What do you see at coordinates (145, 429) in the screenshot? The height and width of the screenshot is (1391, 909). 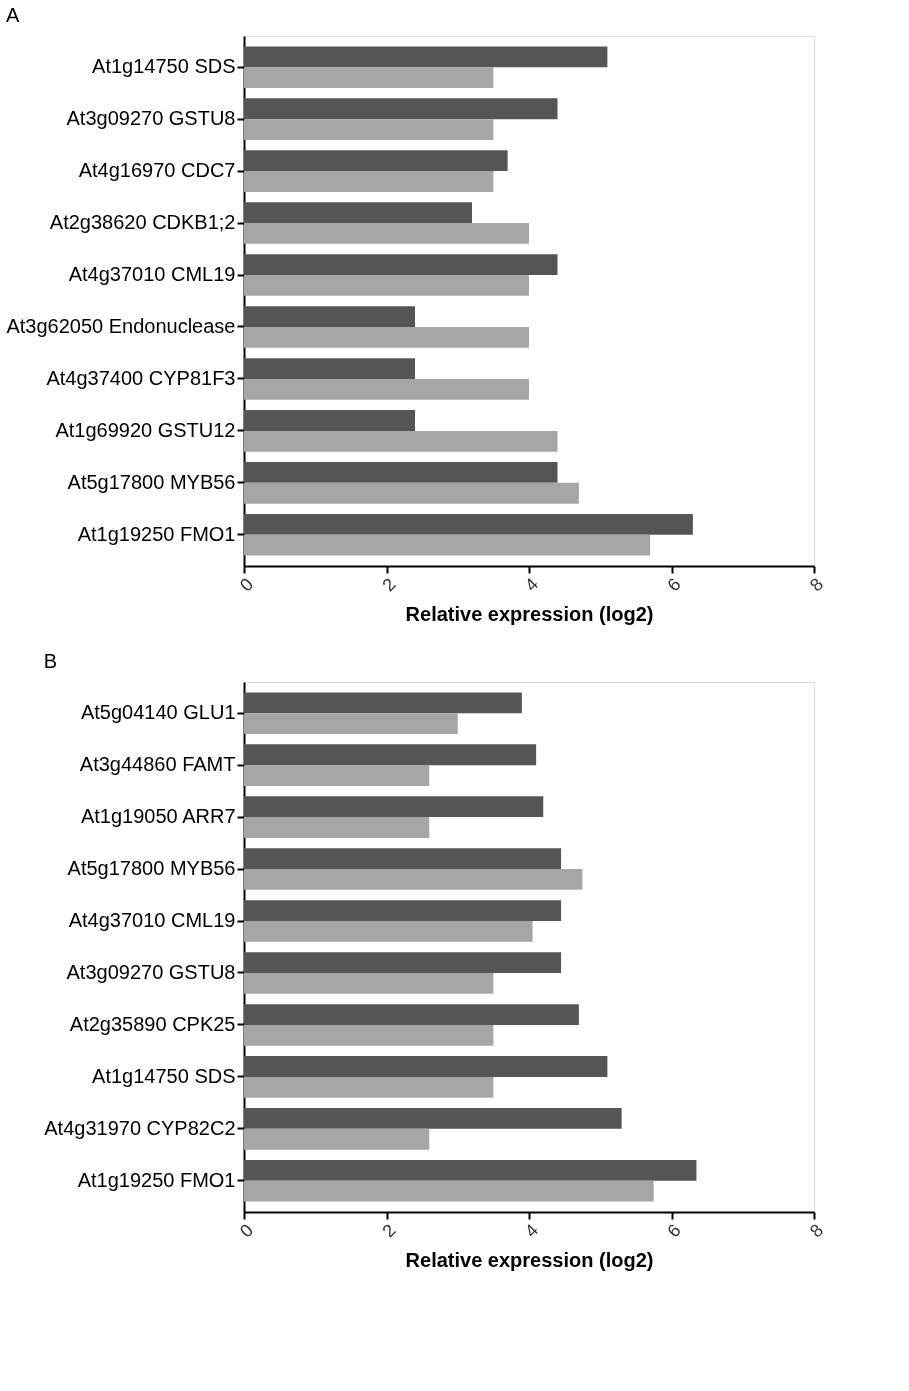 I see `y-tick-label: At1g69920 GSTU12` at bounding box center [145, 429].